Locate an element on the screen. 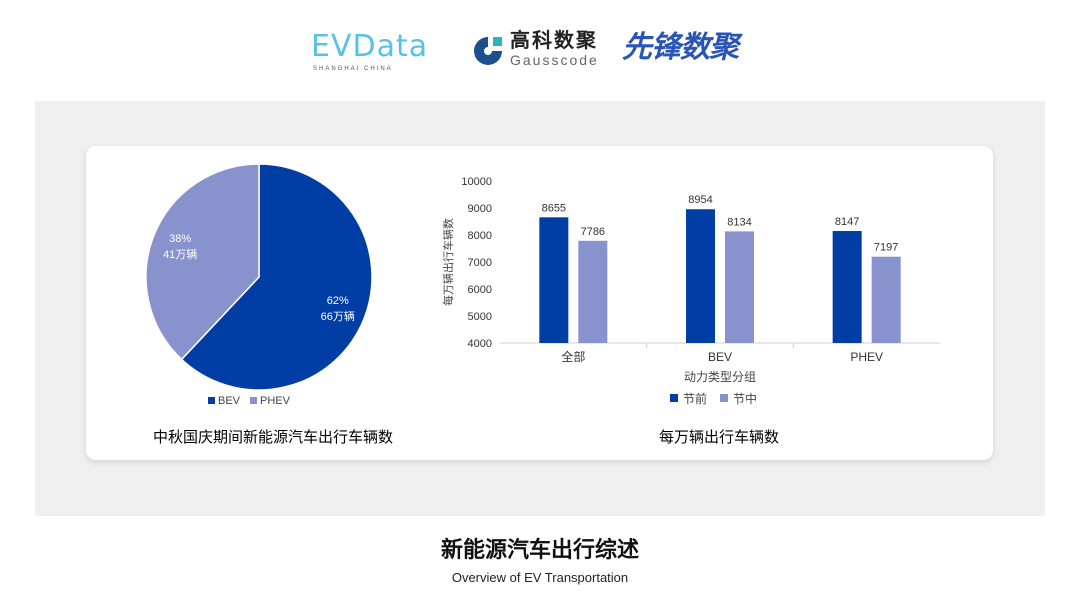 The width and height of the screenshot is (1080, 608). x-tick-label: 全部 is located at coordinates (573, 356).